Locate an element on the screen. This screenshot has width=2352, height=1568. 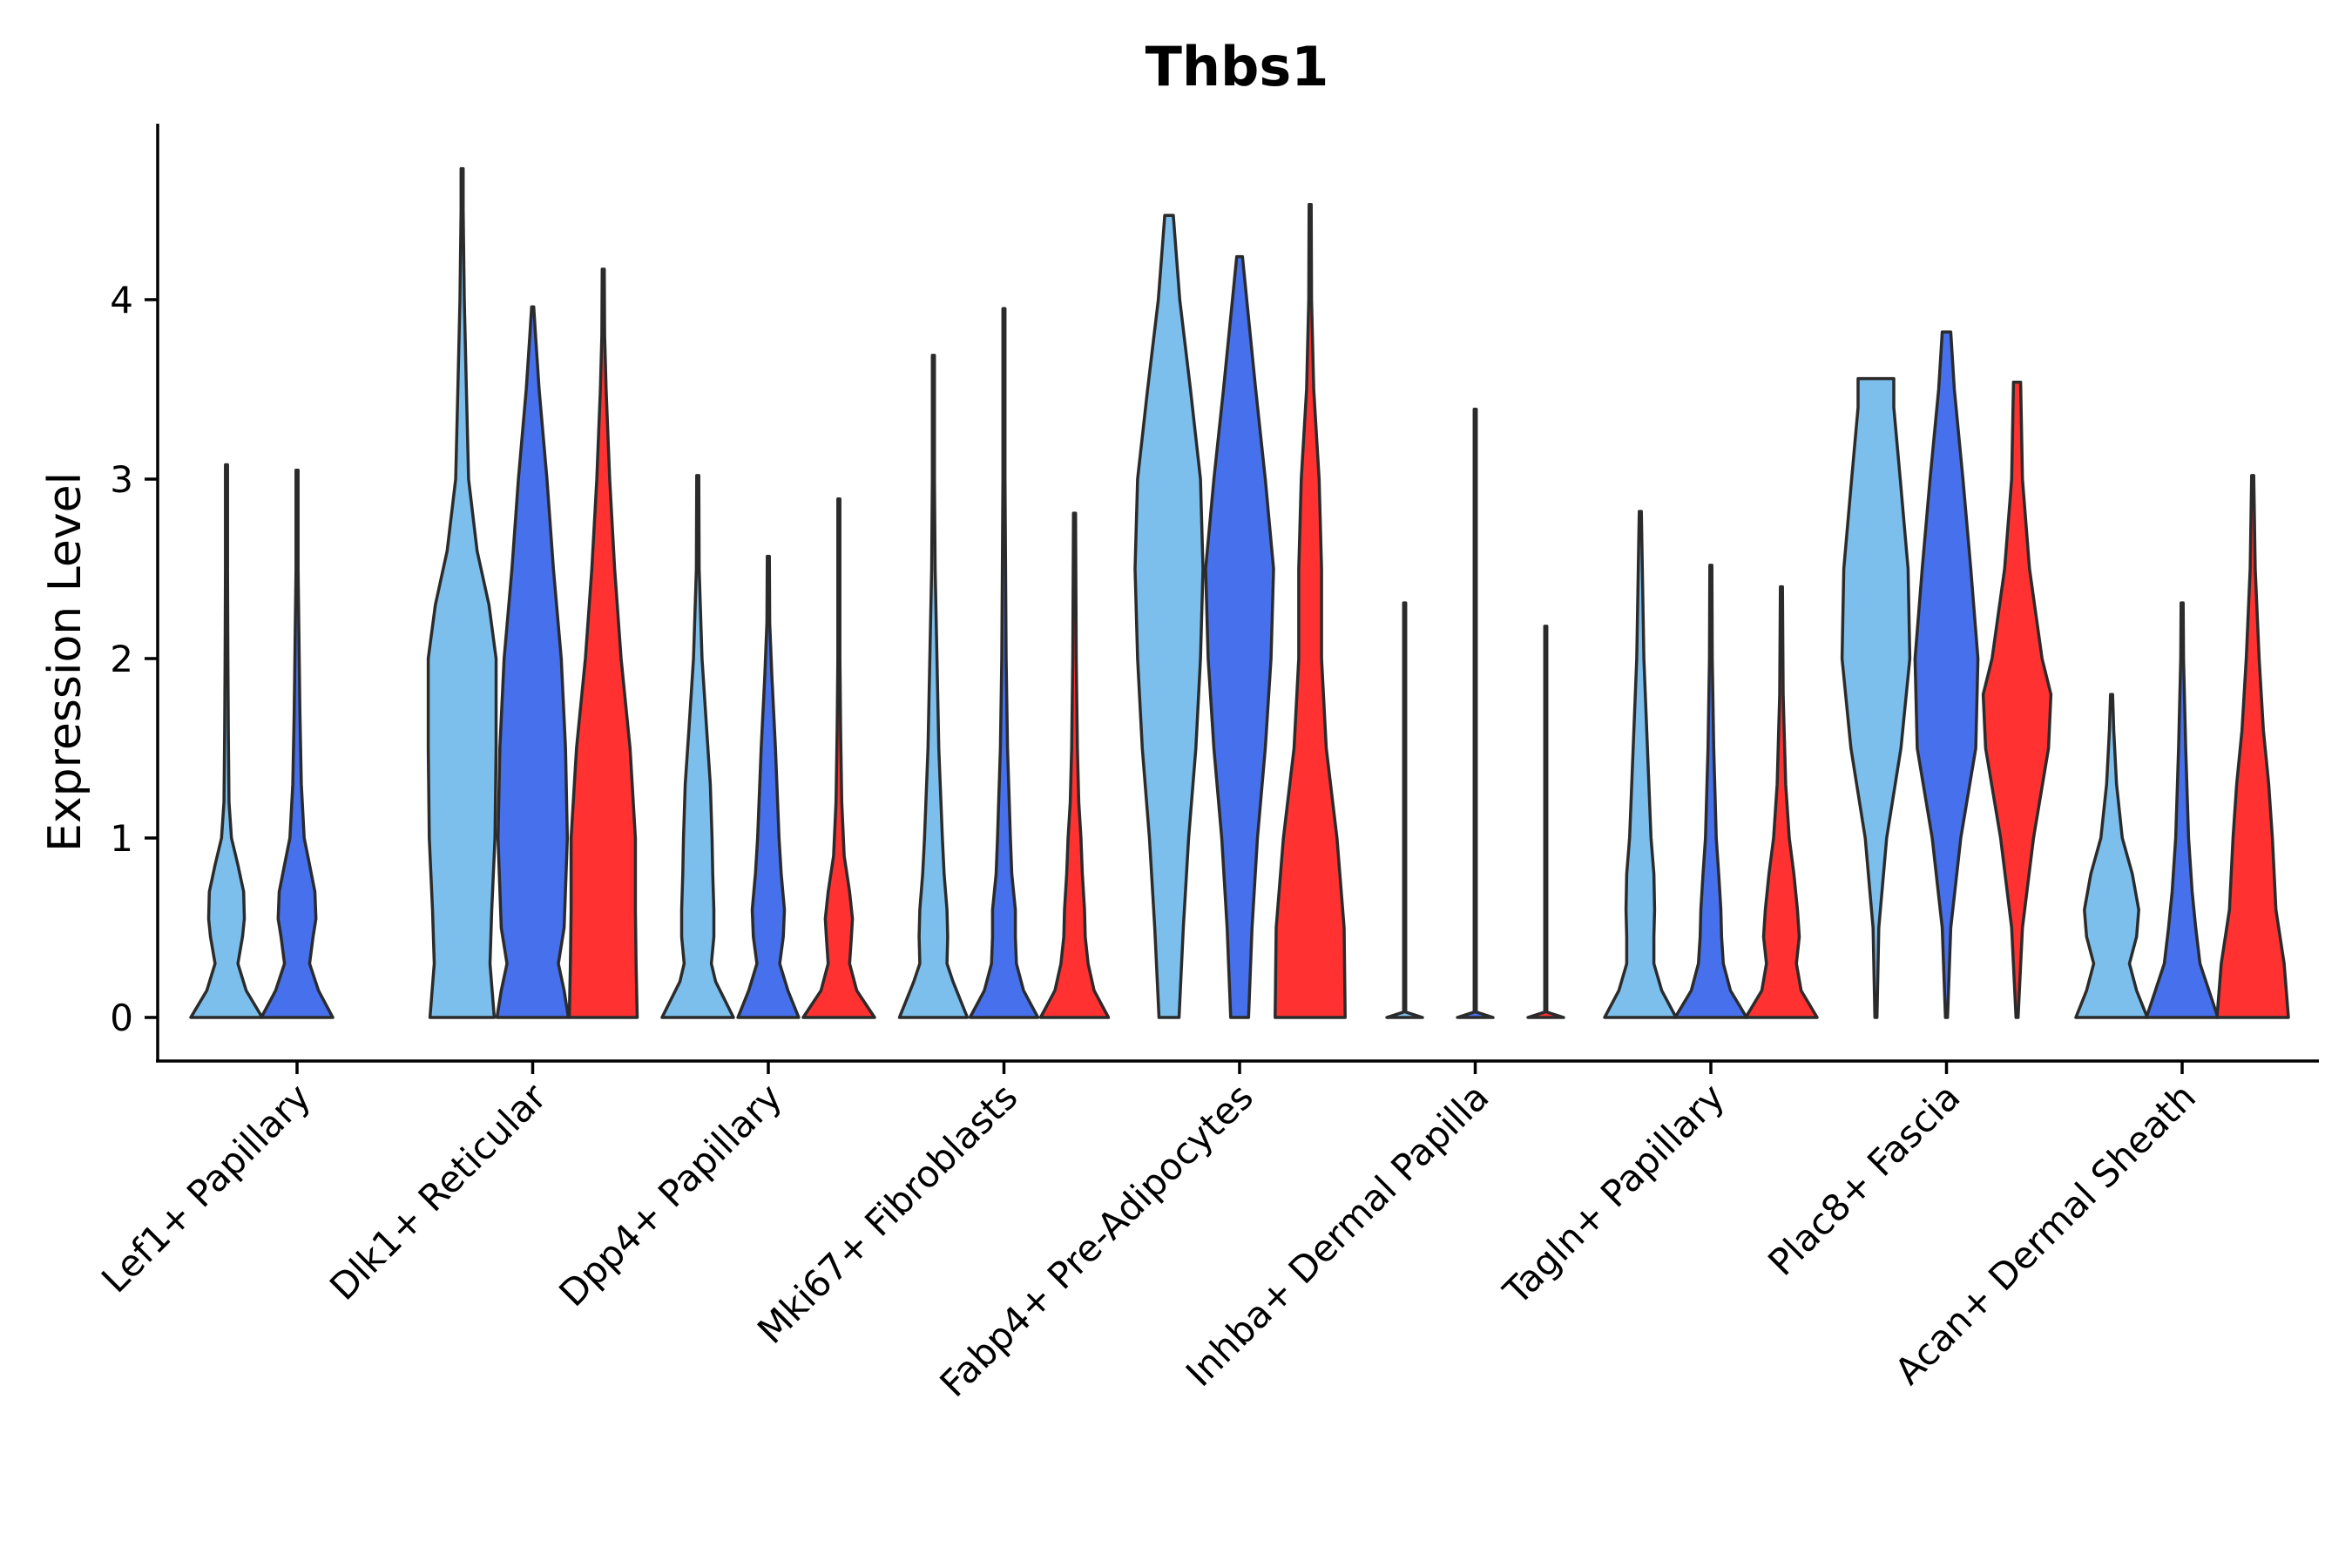
x-tick-label-tagln-papillary: Tagln+ Papillary is located at coordinates (1614, 1194).